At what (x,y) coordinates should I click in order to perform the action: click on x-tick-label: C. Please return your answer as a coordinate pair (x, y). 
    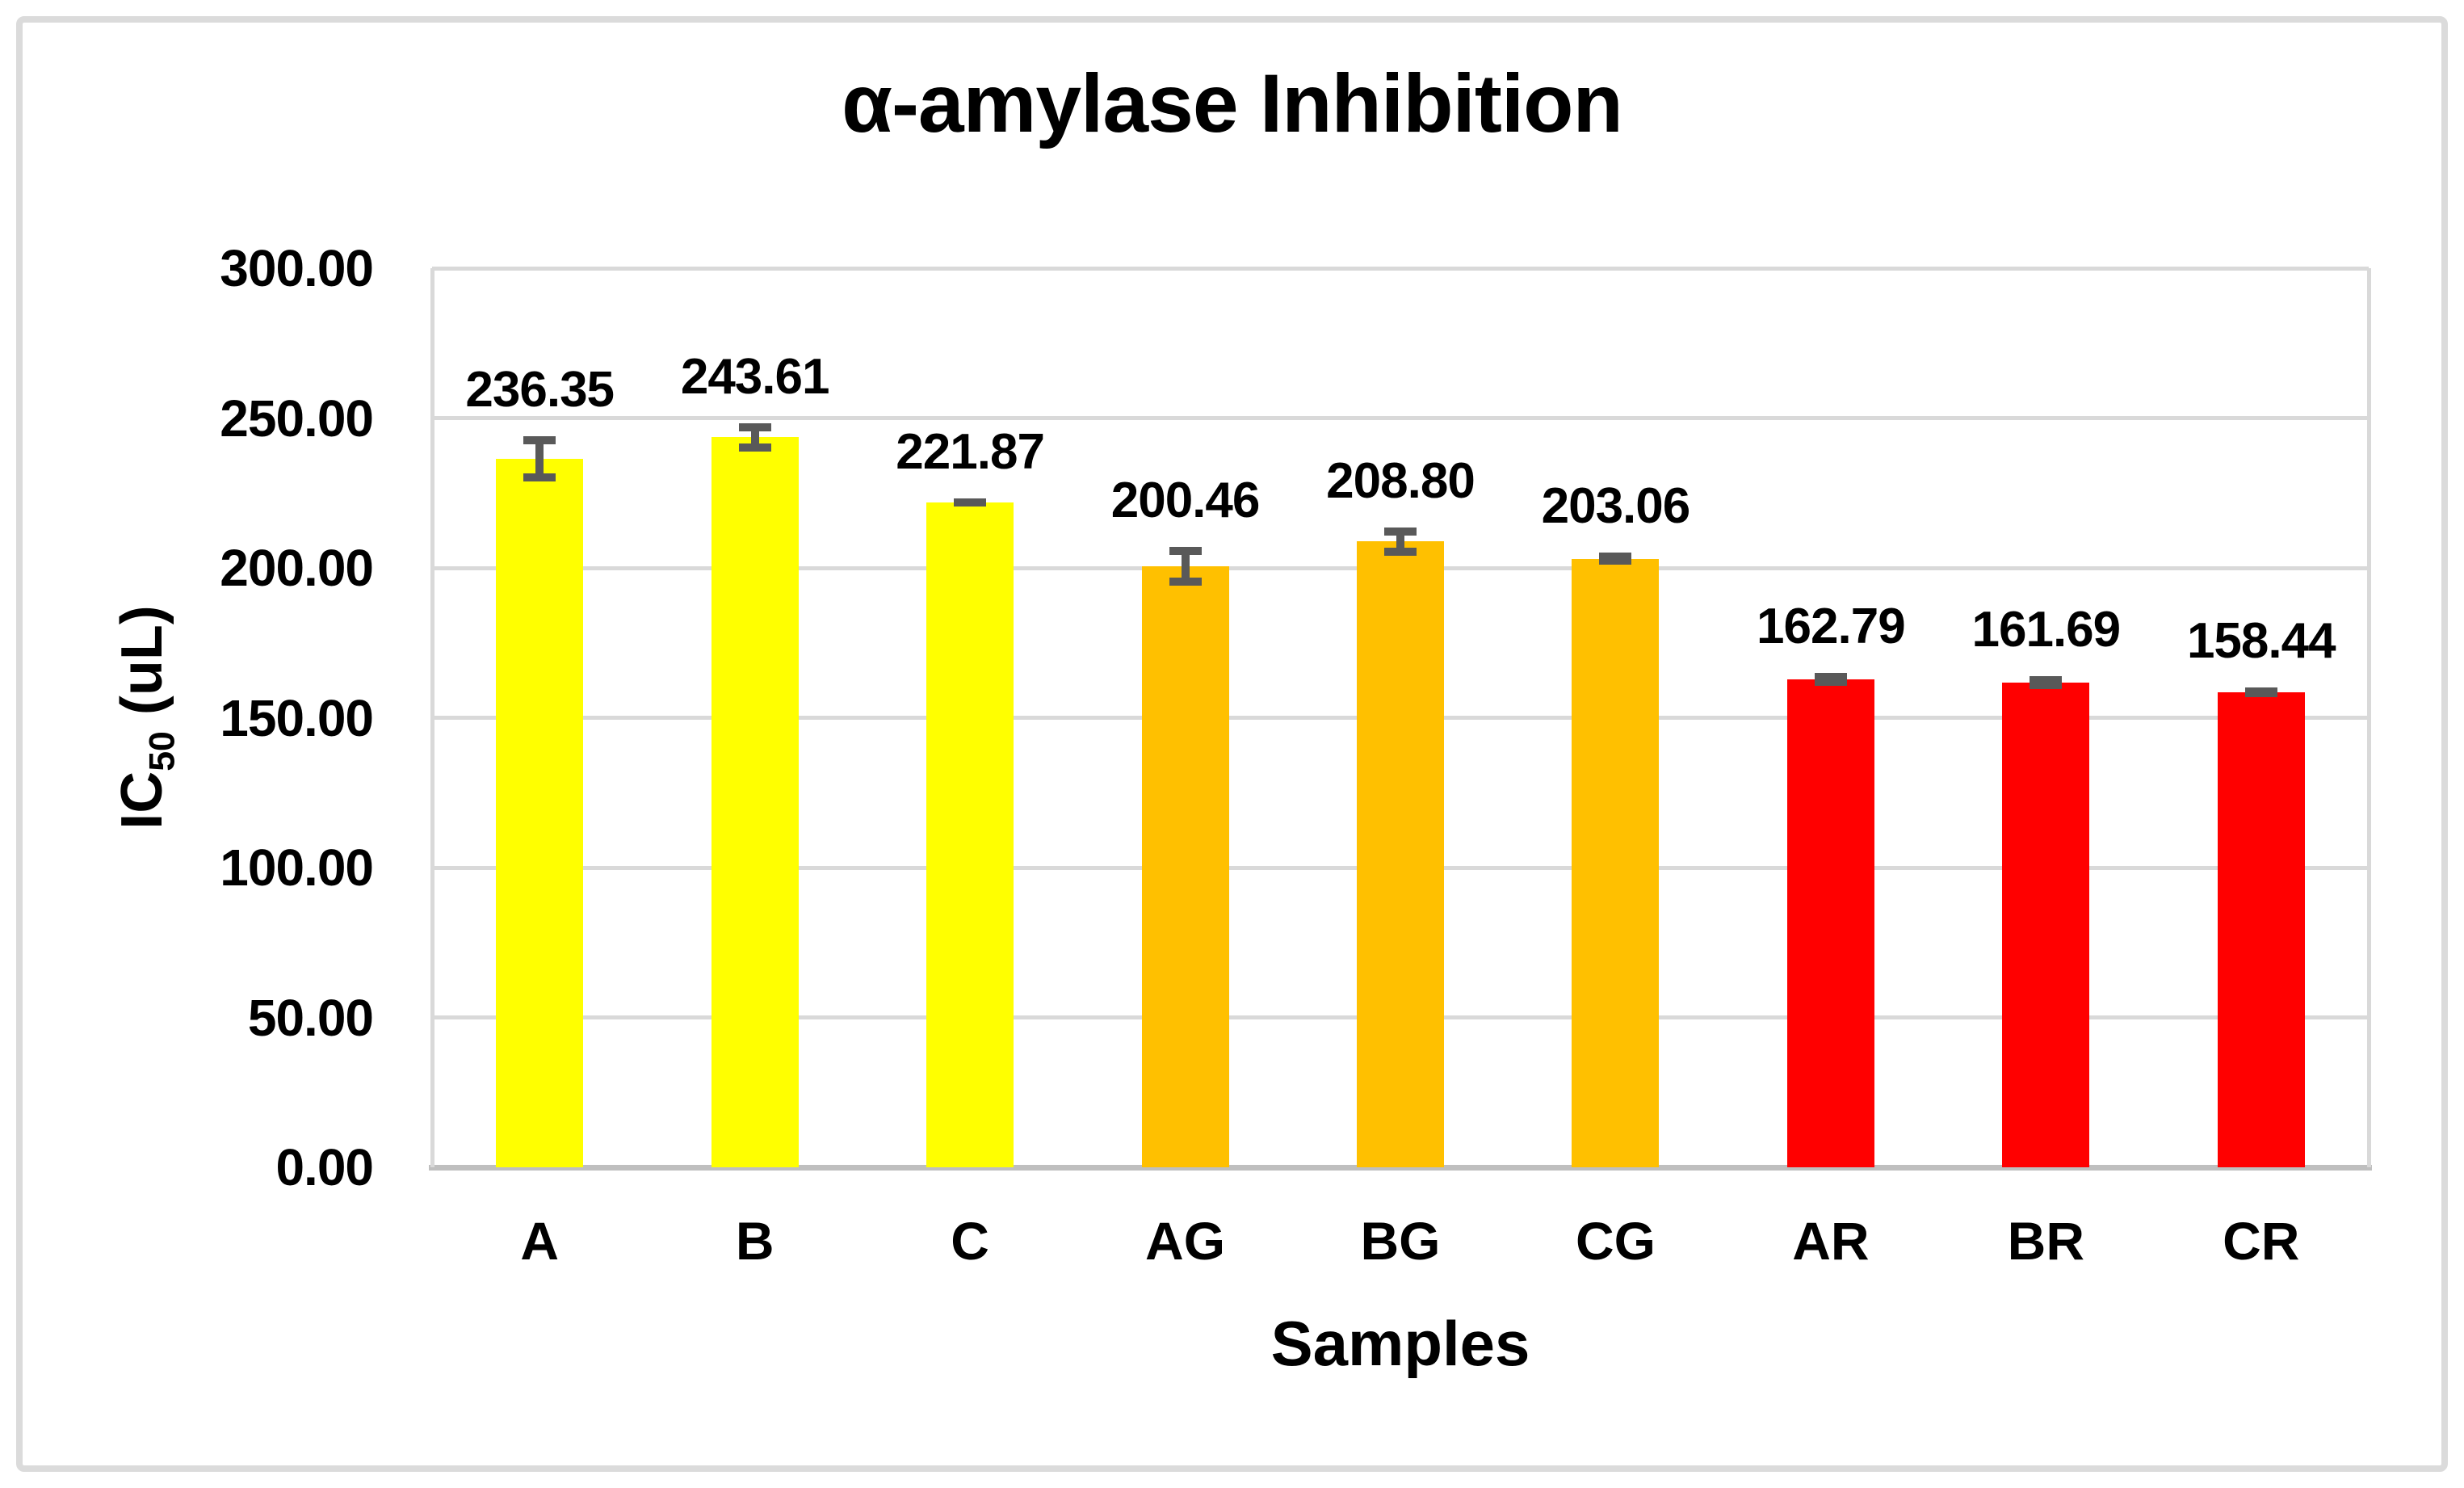
    Looking at the image, I should click on (970, 1241).